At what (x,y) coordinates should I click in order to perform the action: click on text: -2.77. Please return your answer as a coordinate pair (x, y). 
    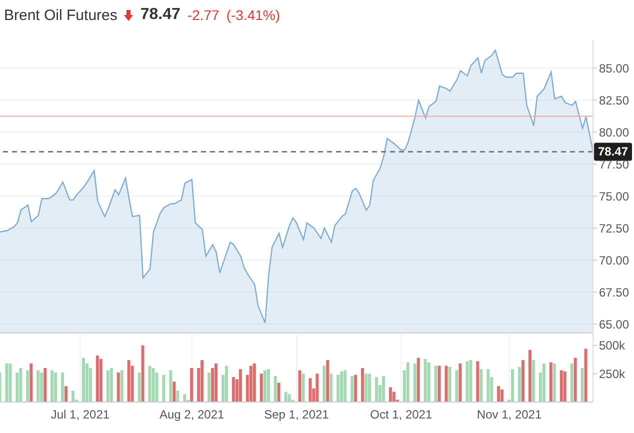
    Looking at the image, I should click on (203, 15).